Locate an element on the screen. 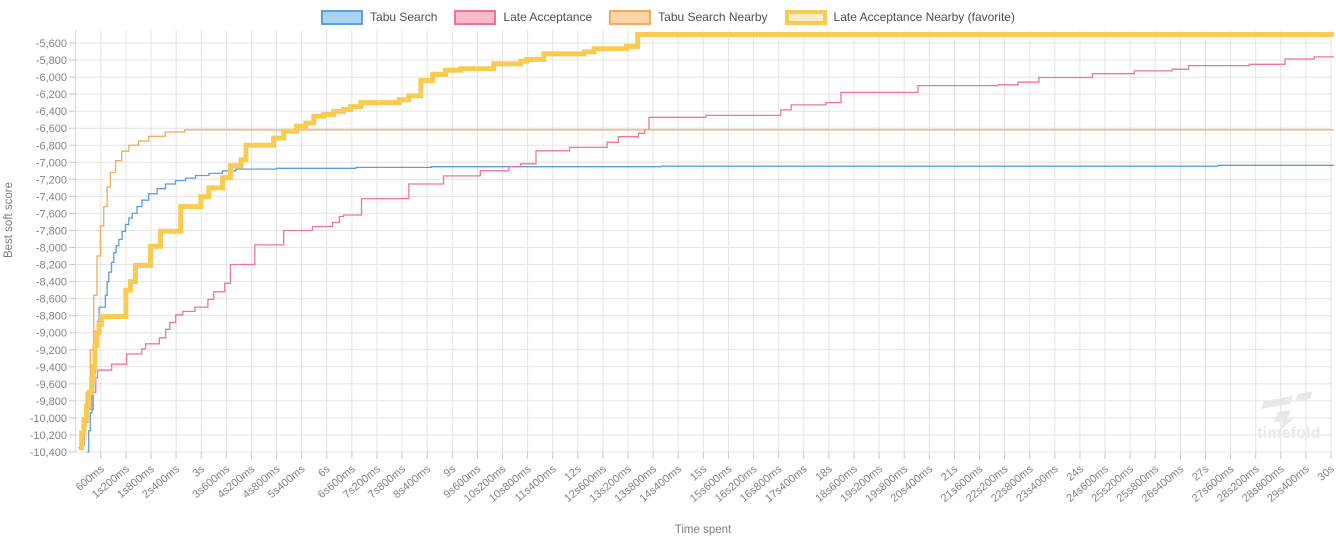 This screenshot has height=542, width=1336. y-tick-label: -7,600 is located at coordinates (51, 214).